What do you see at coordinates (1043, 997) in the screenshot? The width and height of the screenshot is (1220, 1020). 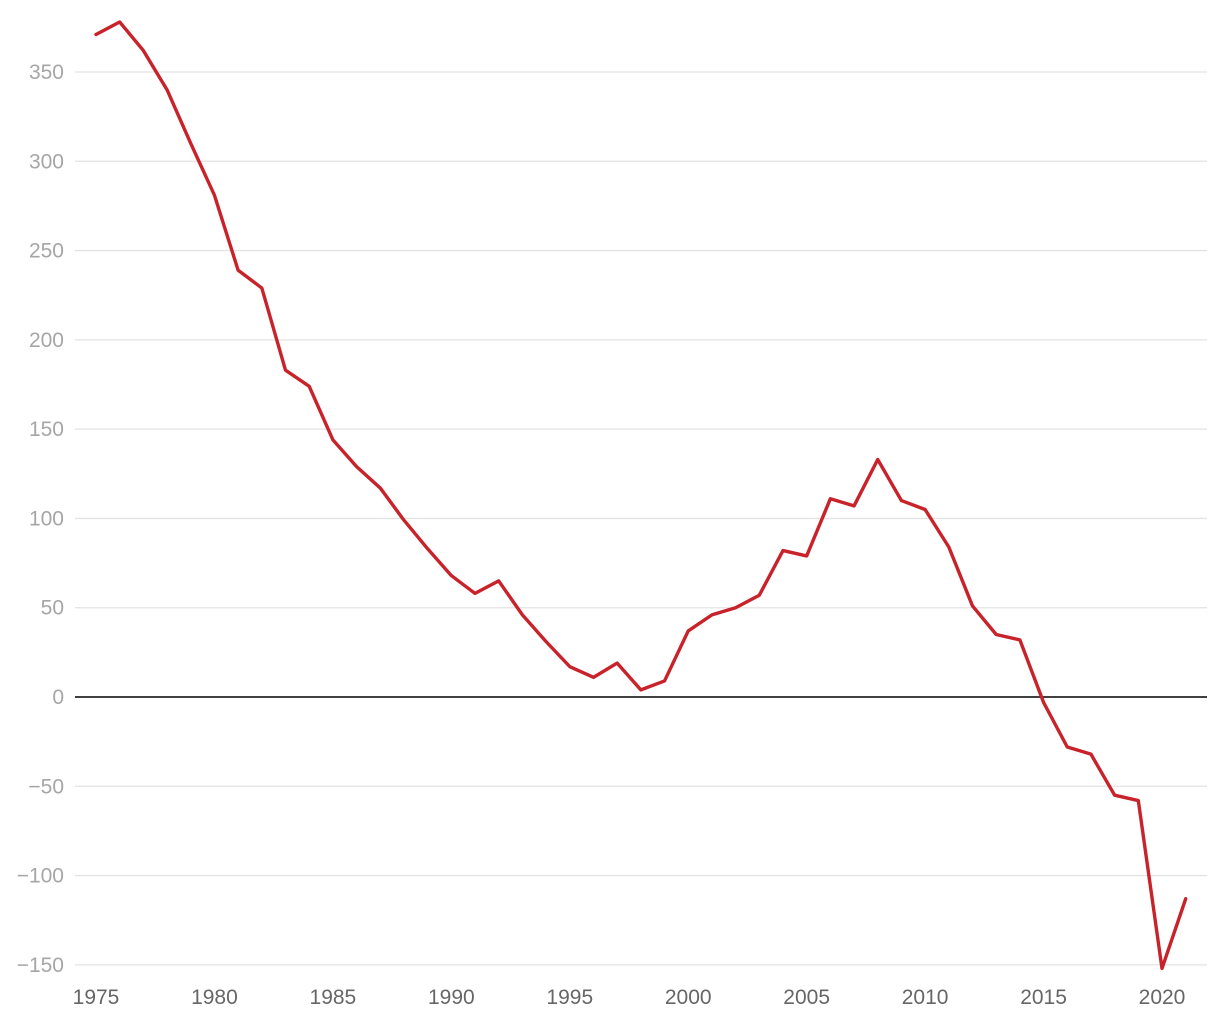 I see `x-tick-label: 2015` at bounding box center [1043, 997].